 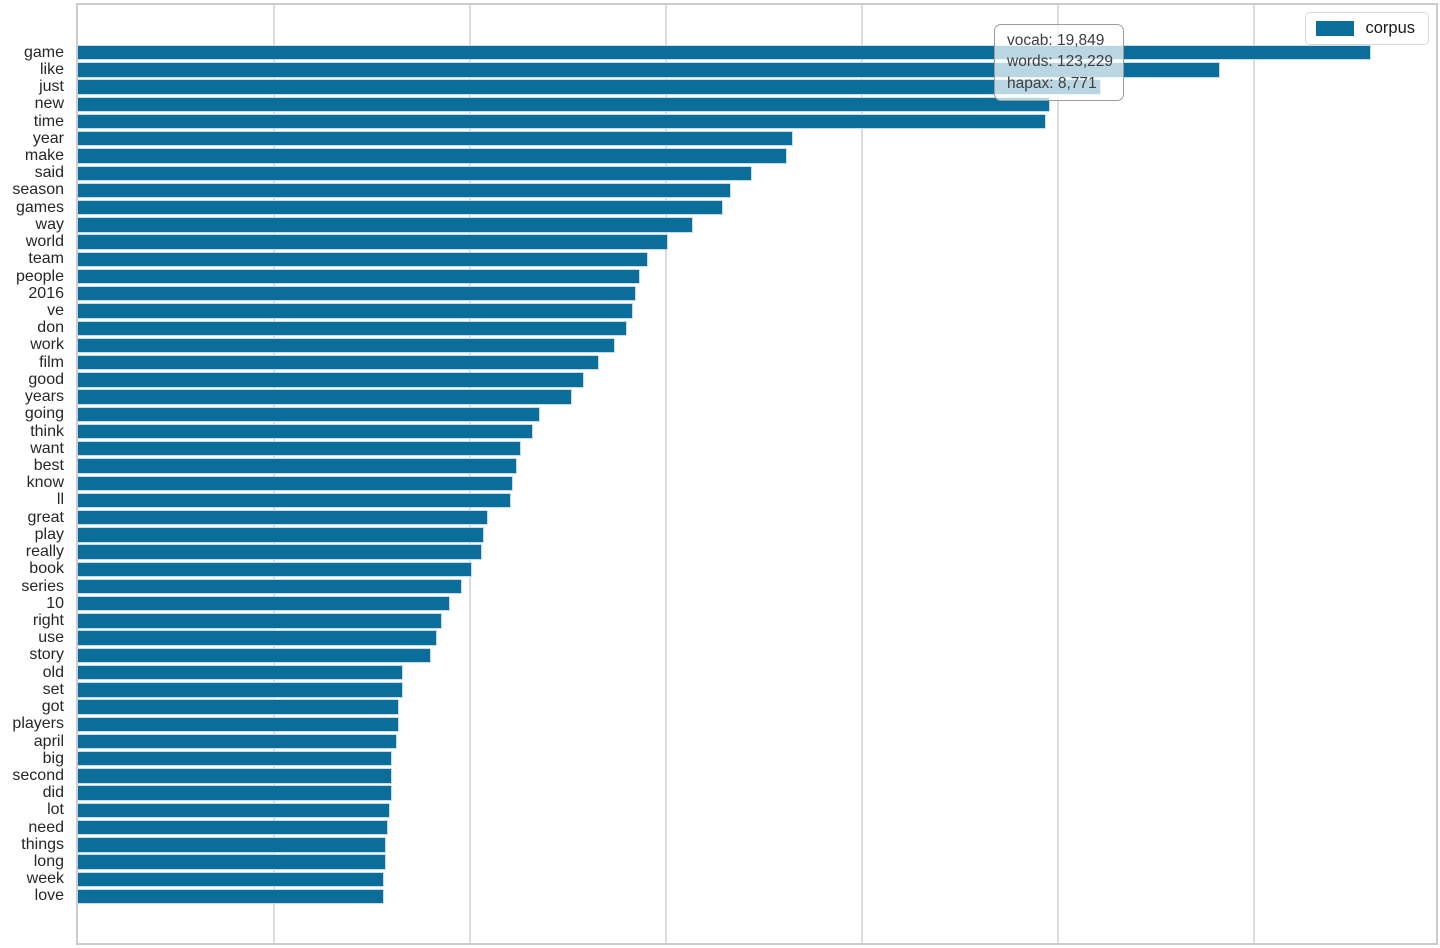 What do you see at coordinates (1056, 40) in the screenshot?
I see `tooltip-line-vocab: vocab: 19,849` at bounding box center [1056, 40].